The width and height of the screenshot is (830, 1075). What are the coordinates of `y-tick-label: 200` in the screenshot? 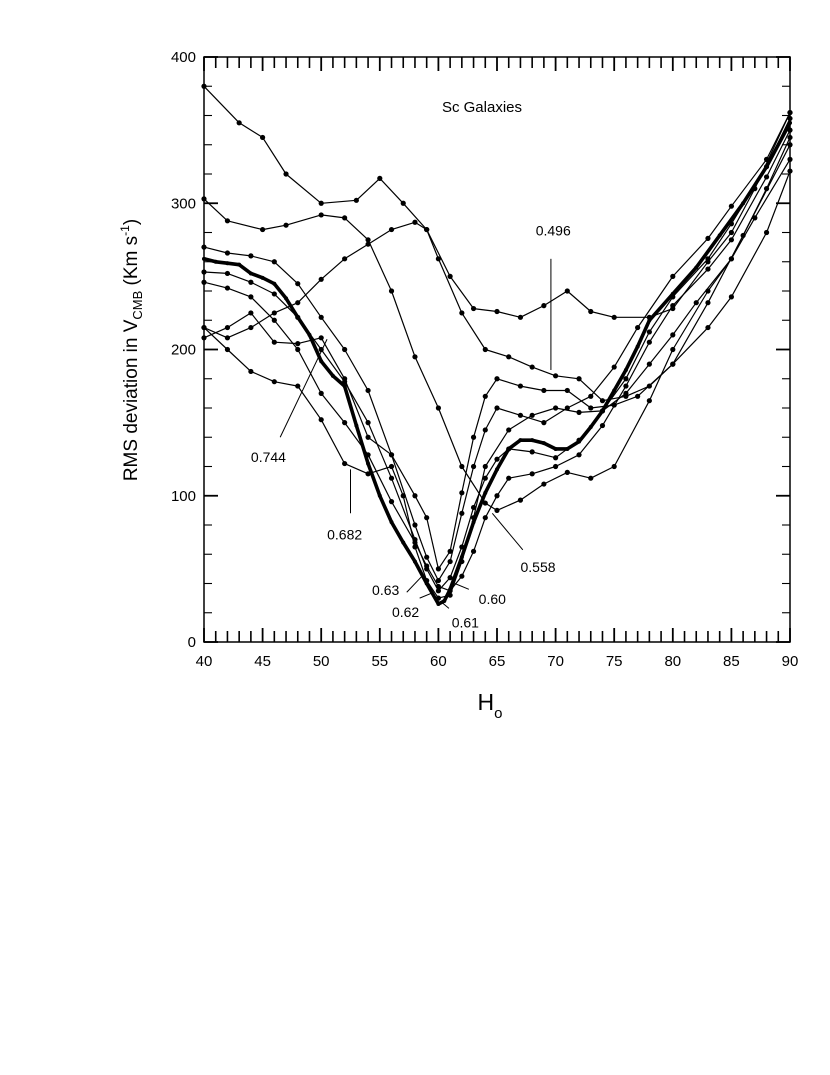 It's located at (183, 350).